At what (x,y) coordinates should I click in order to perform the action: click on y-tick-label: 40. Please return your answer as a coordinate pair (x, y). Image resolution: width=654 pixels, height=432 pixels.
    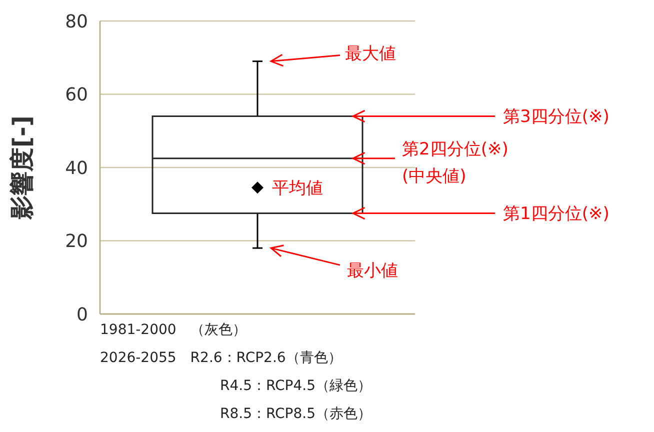
    Looking at the image, I should click on (76, 168).